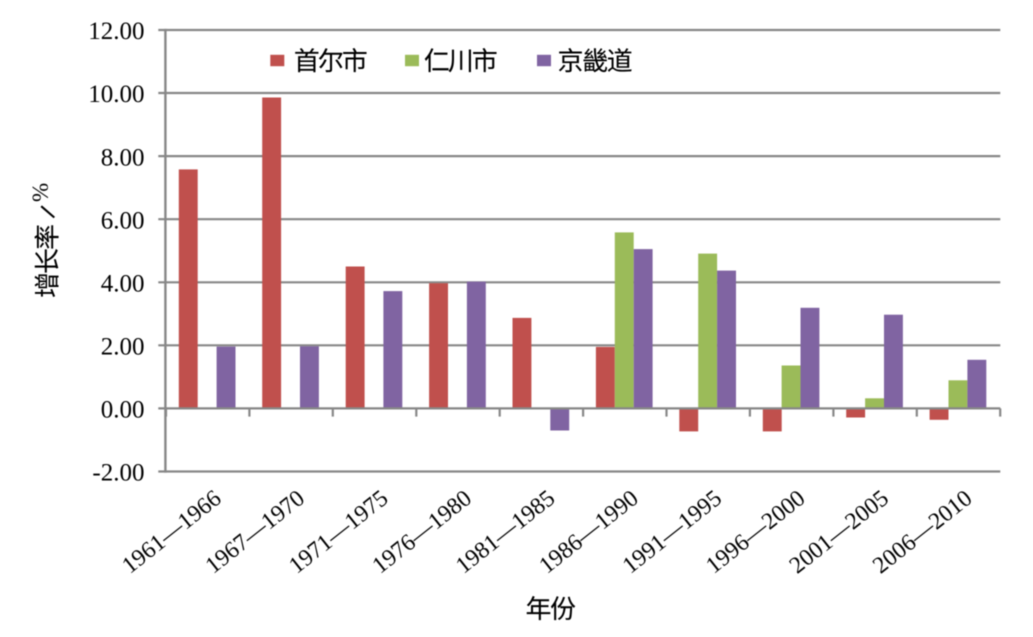  I want to click on svg-text: -2.00, so click(118, 473).